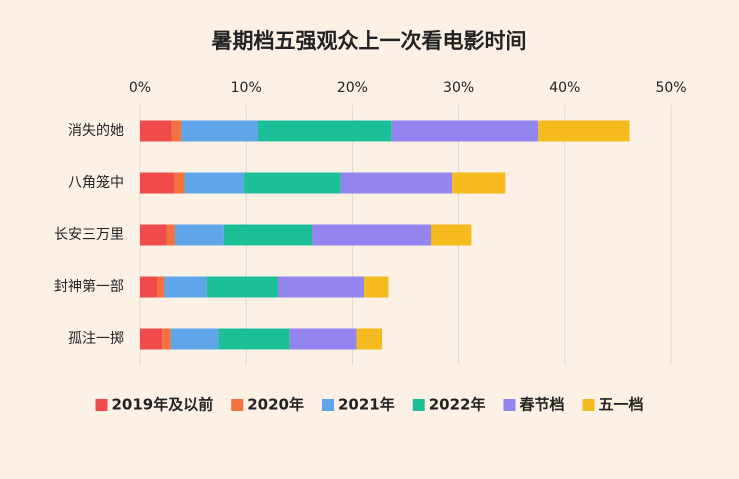  I want to click on y-tick-label: 封神第一部, so click(89, 286).